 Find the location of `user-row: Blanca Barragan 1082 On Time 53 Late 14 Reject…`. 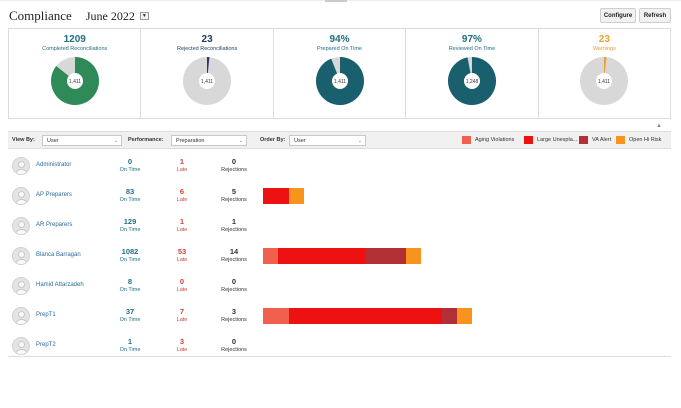

user-row: Blanca Barragan 1082 On Time 53 Late 14 Reject… is located at coordinates (339, 256).